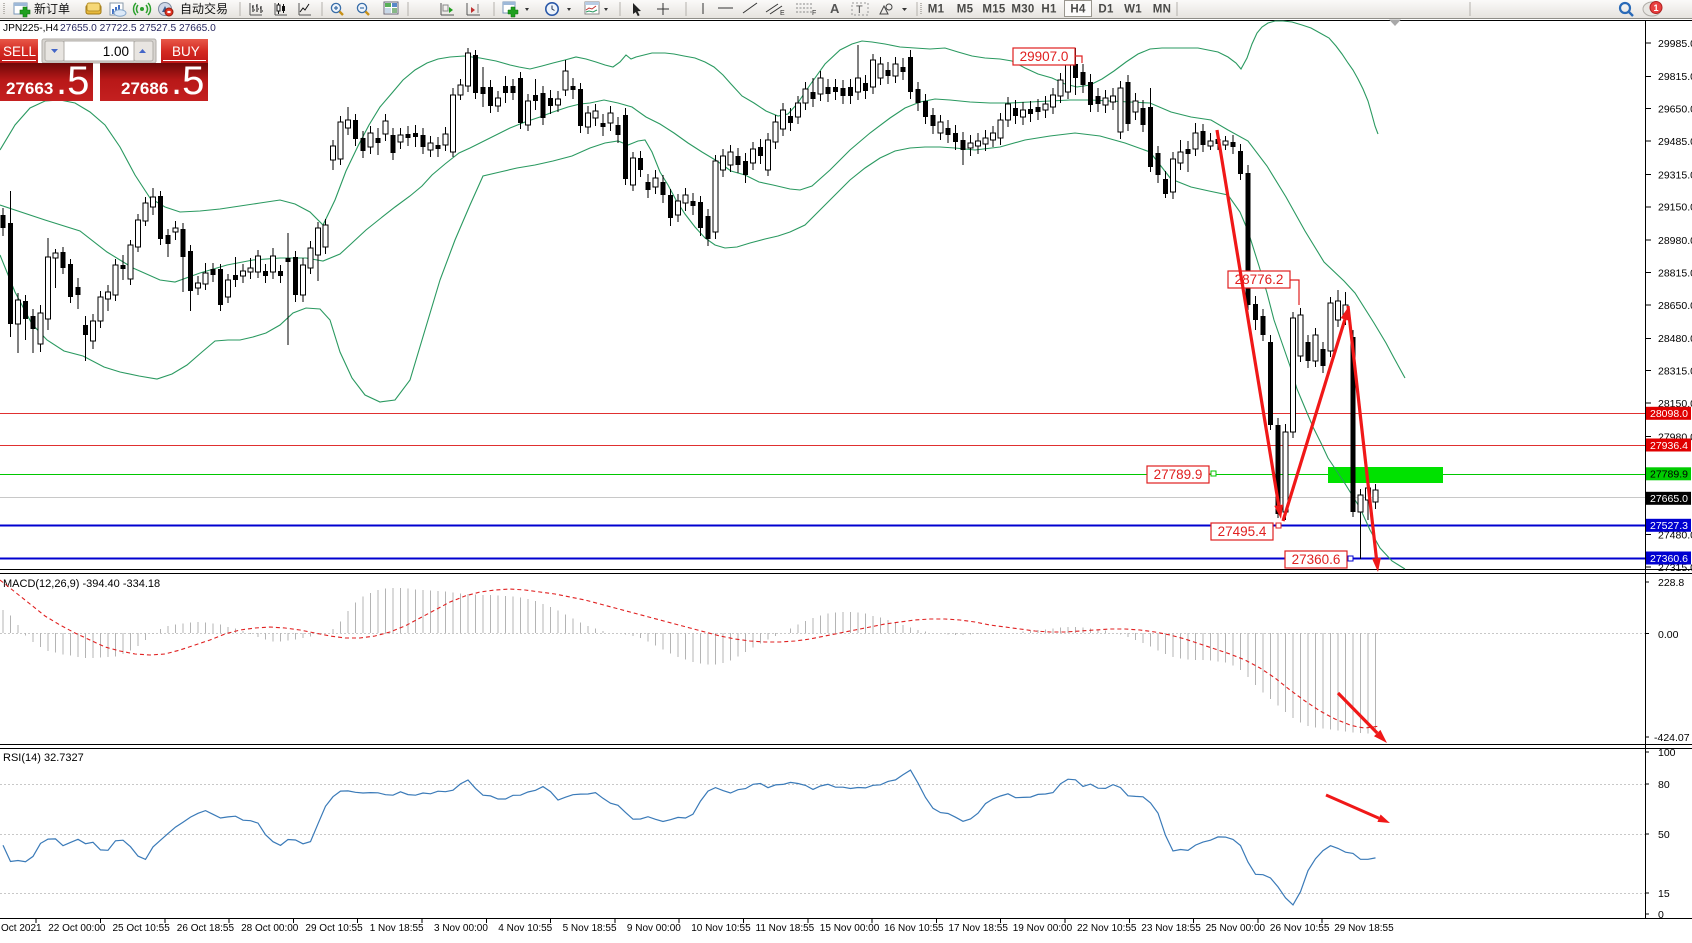 This screenshot has width=1692, height=943. What do you see at coordinates (721, 928) in the screenshot?
I see `svg-text: 10 Nov 10:55` at bounding box center [721, 928].